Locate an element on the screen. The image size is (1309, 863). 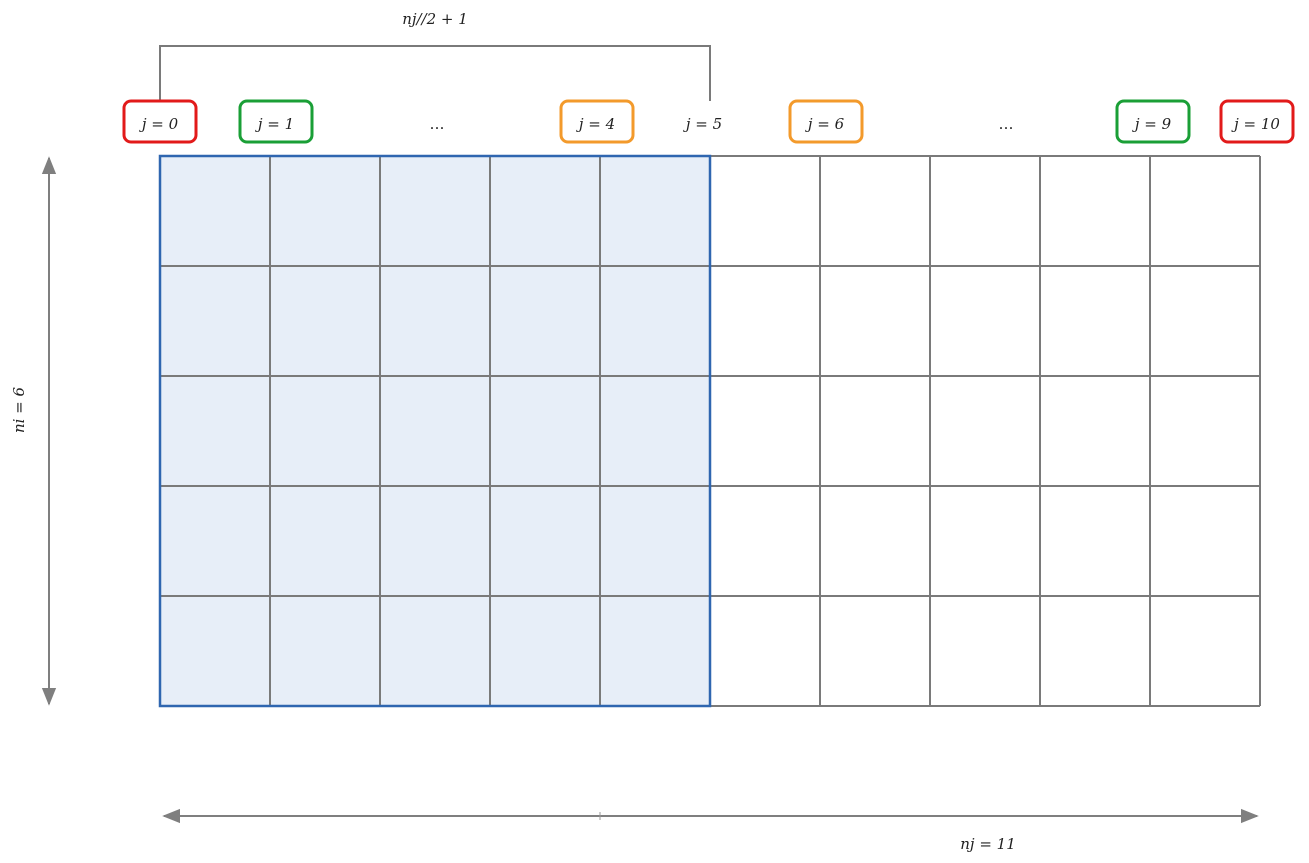
column-label: j = 6 is located at coordinates (825, 124).